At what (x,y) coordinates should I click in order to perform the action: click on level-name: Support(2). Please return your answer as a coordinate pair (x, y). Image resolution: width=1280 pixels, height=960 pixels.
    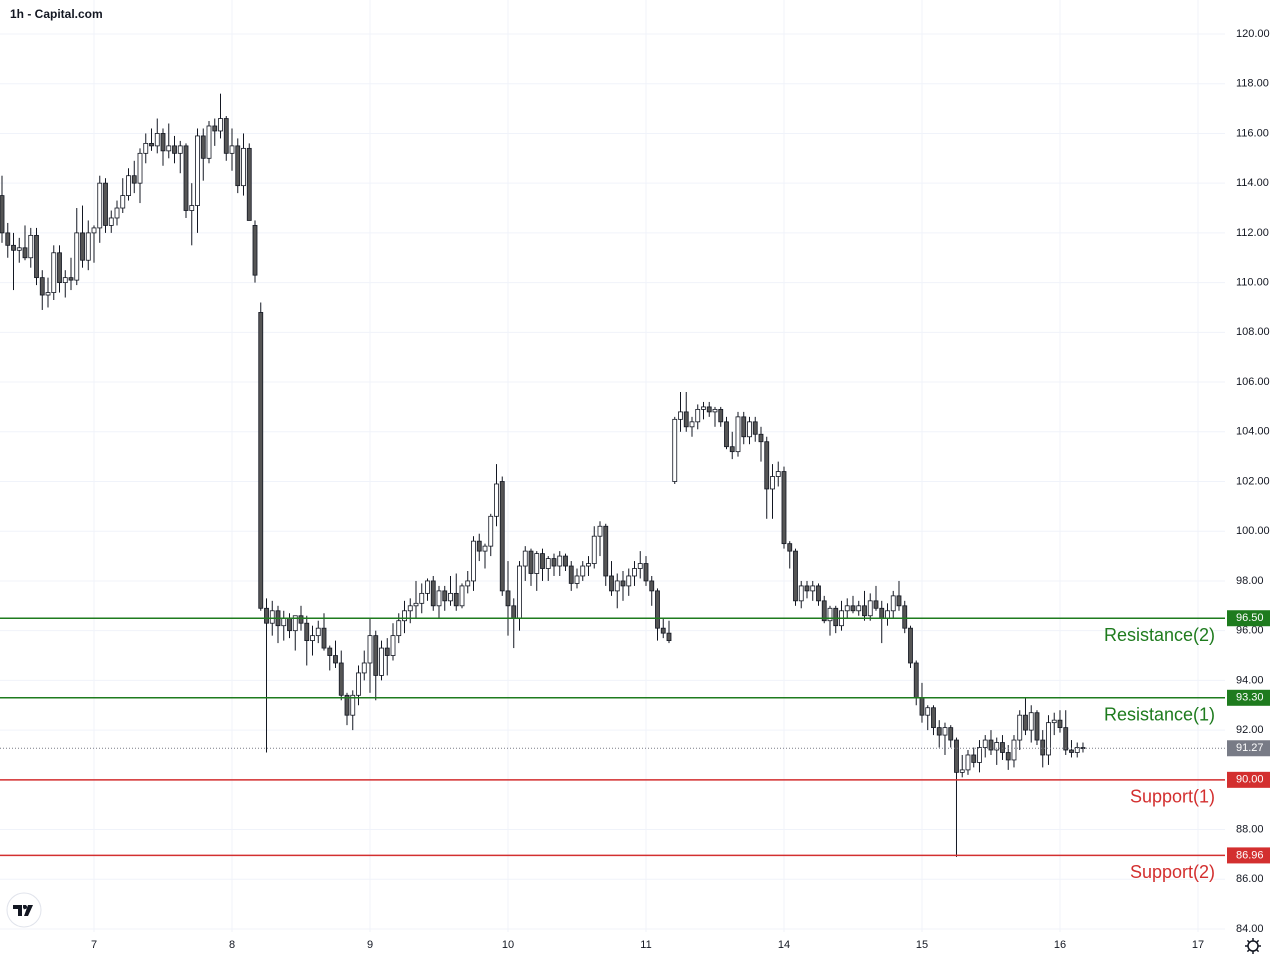
    Looking at the image, I should click on (1172, 872).